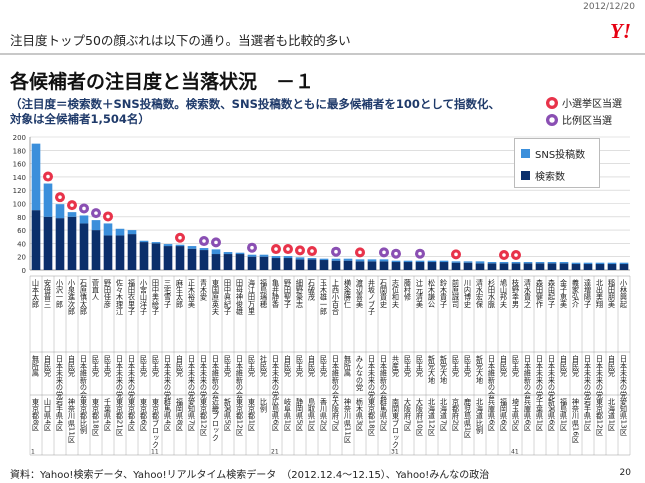  I want to click on candidate-name: 細野豪志, so click(300, 293).